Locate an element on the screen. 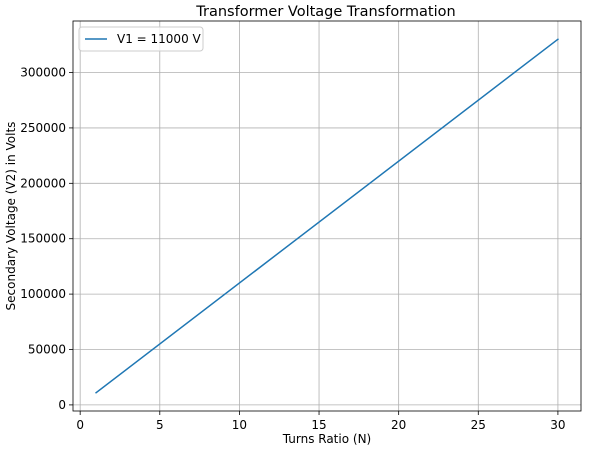 This screenshot has width=601, height=450. x-tick-label: 0 is located at coordinates (80, 425).